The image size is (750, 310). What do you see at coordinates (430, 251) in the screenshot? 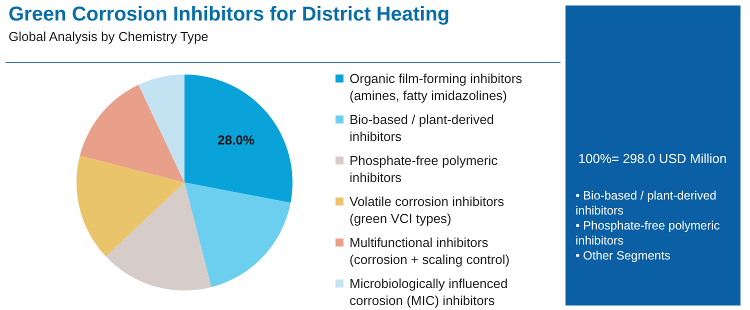
I see `legend-label: Multifunctional inhibitors (corrosion + scaling control)` at bounding box center [430, 251].